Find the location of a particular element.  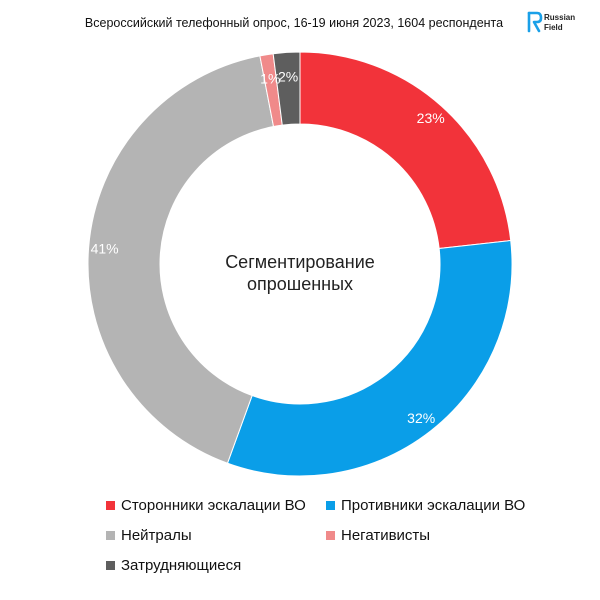

legend-item-1: Сторонники эскалации ВО is located at coordinates (206, 505).